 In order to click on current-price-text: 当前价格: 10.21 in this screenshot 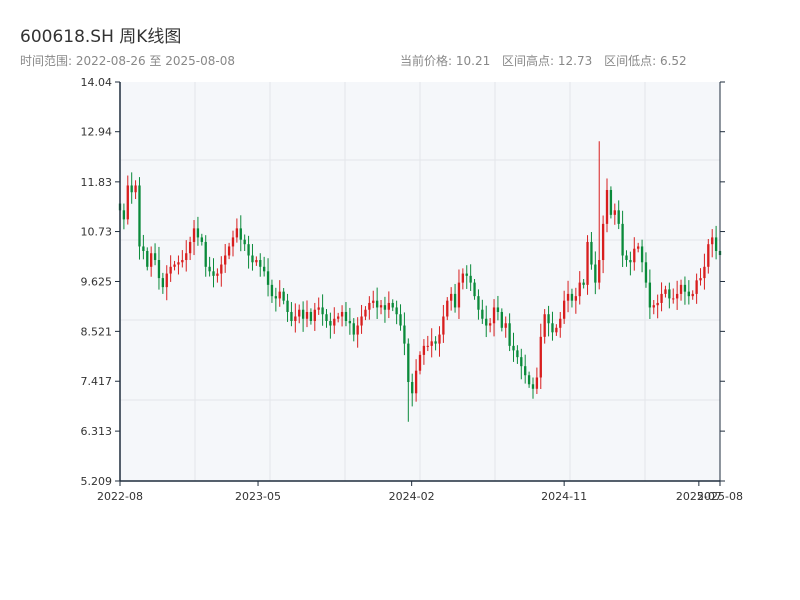, I will do `click(445, 61)`.